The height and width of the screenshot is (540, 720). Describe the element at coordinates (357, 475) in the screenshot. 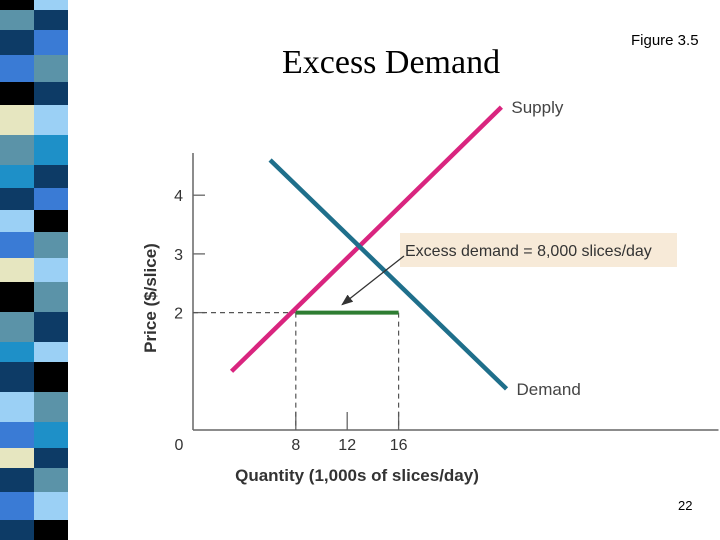

I see `x-axis-title: Quantity (1,000s of slices/day)` at that location.